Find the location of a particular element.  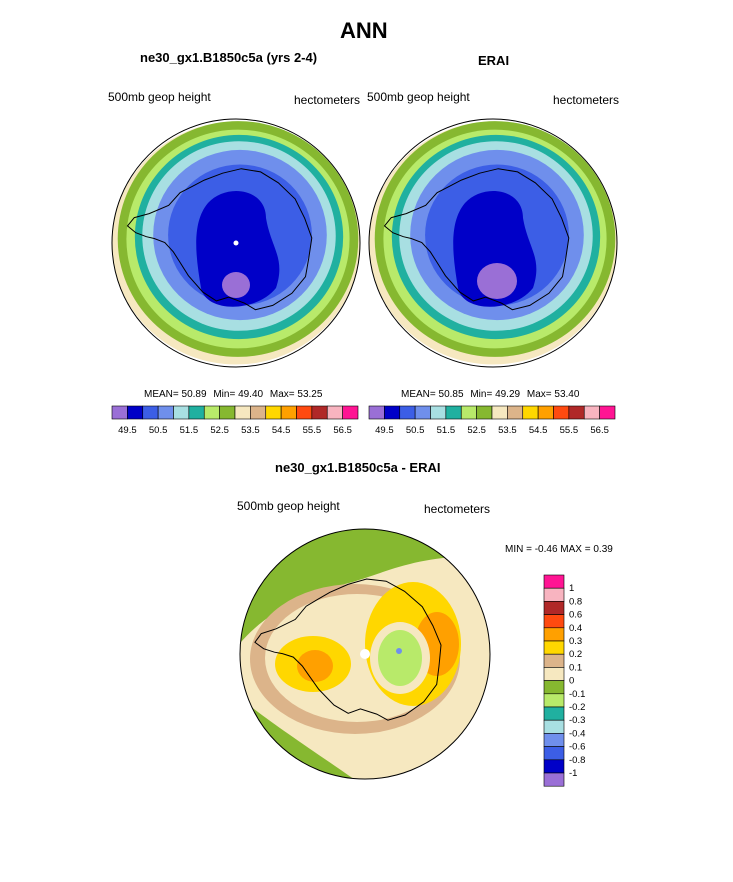

panel2-max: 53.40 is located at coordinates (567, 394).